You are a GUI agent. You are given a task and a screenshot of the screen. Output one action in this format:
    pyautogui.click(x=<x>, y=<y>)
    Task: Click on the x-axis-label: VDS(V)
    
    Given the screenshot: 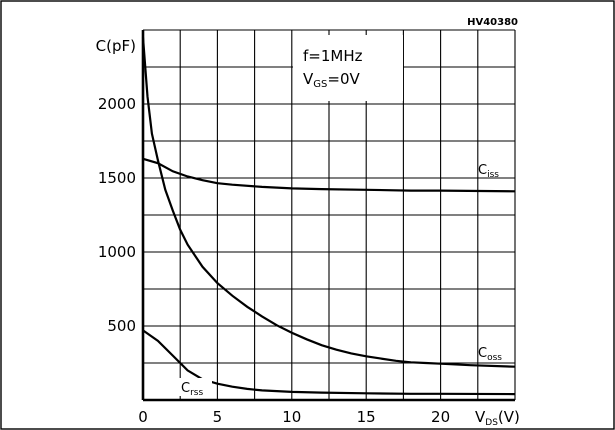 What is the action you would take?
    pyautogui.click(x=497, y=418)
    